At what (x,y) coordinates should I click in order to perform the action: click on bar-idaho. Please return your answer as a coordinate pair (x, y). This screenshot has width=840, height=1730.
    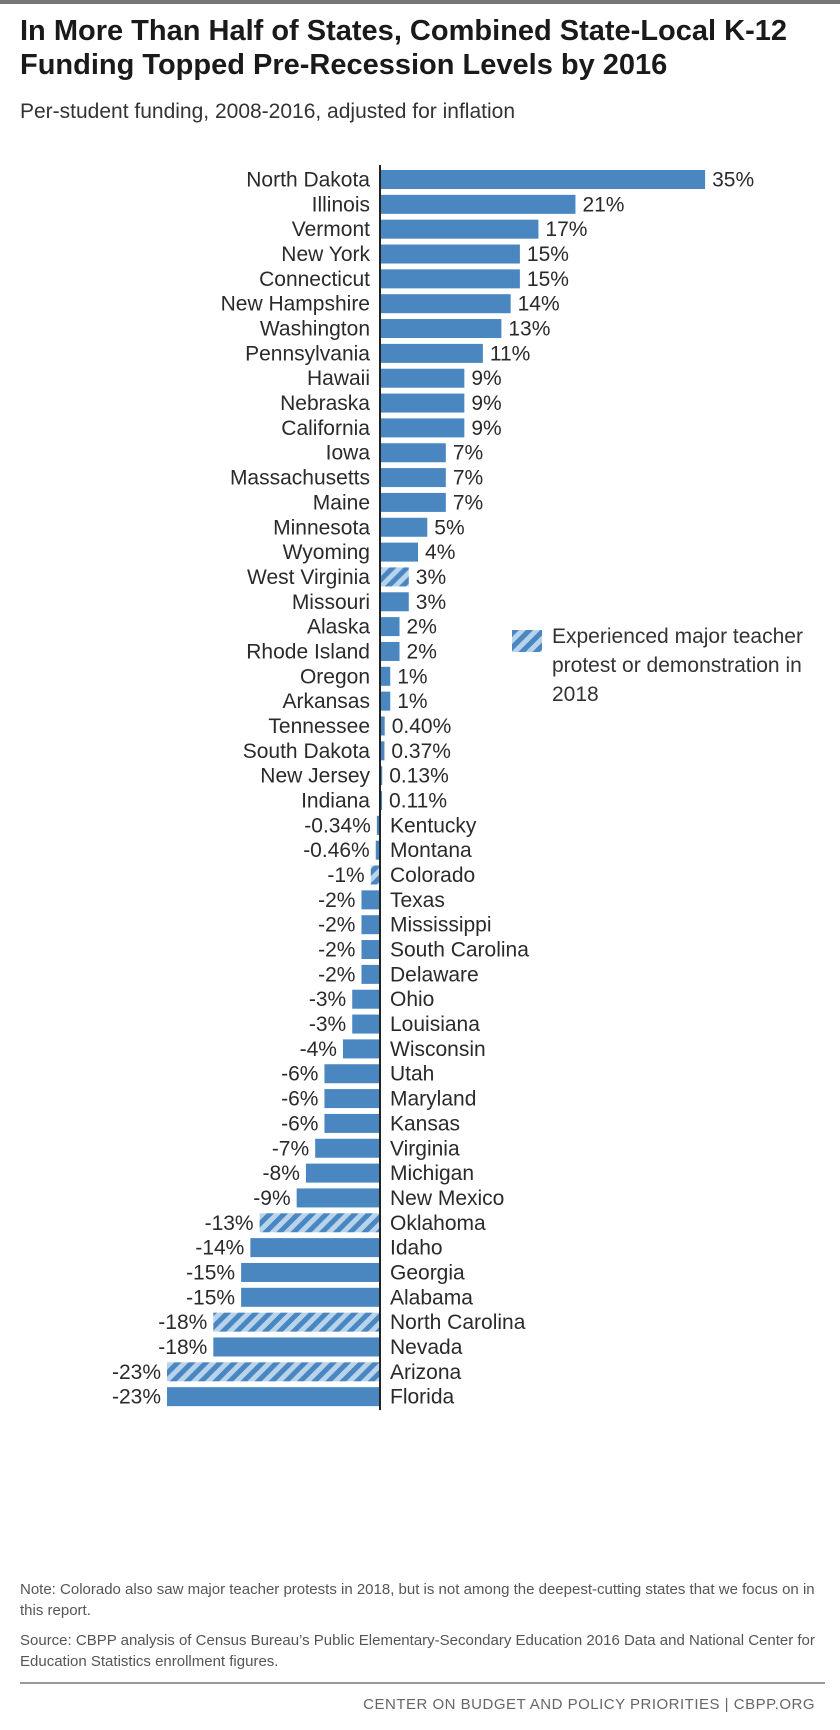
    Looking at the image, I should click on (315, 1248).